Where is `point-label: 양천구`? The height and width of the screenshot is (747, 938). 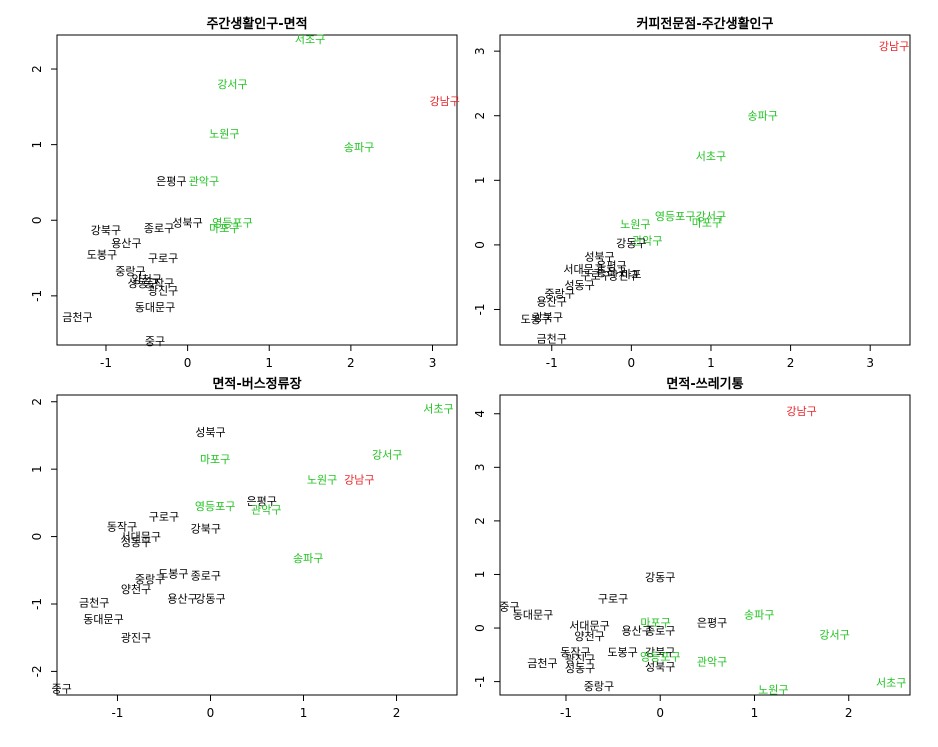 point-label: 양천구 is located at coordinates (589, 636).